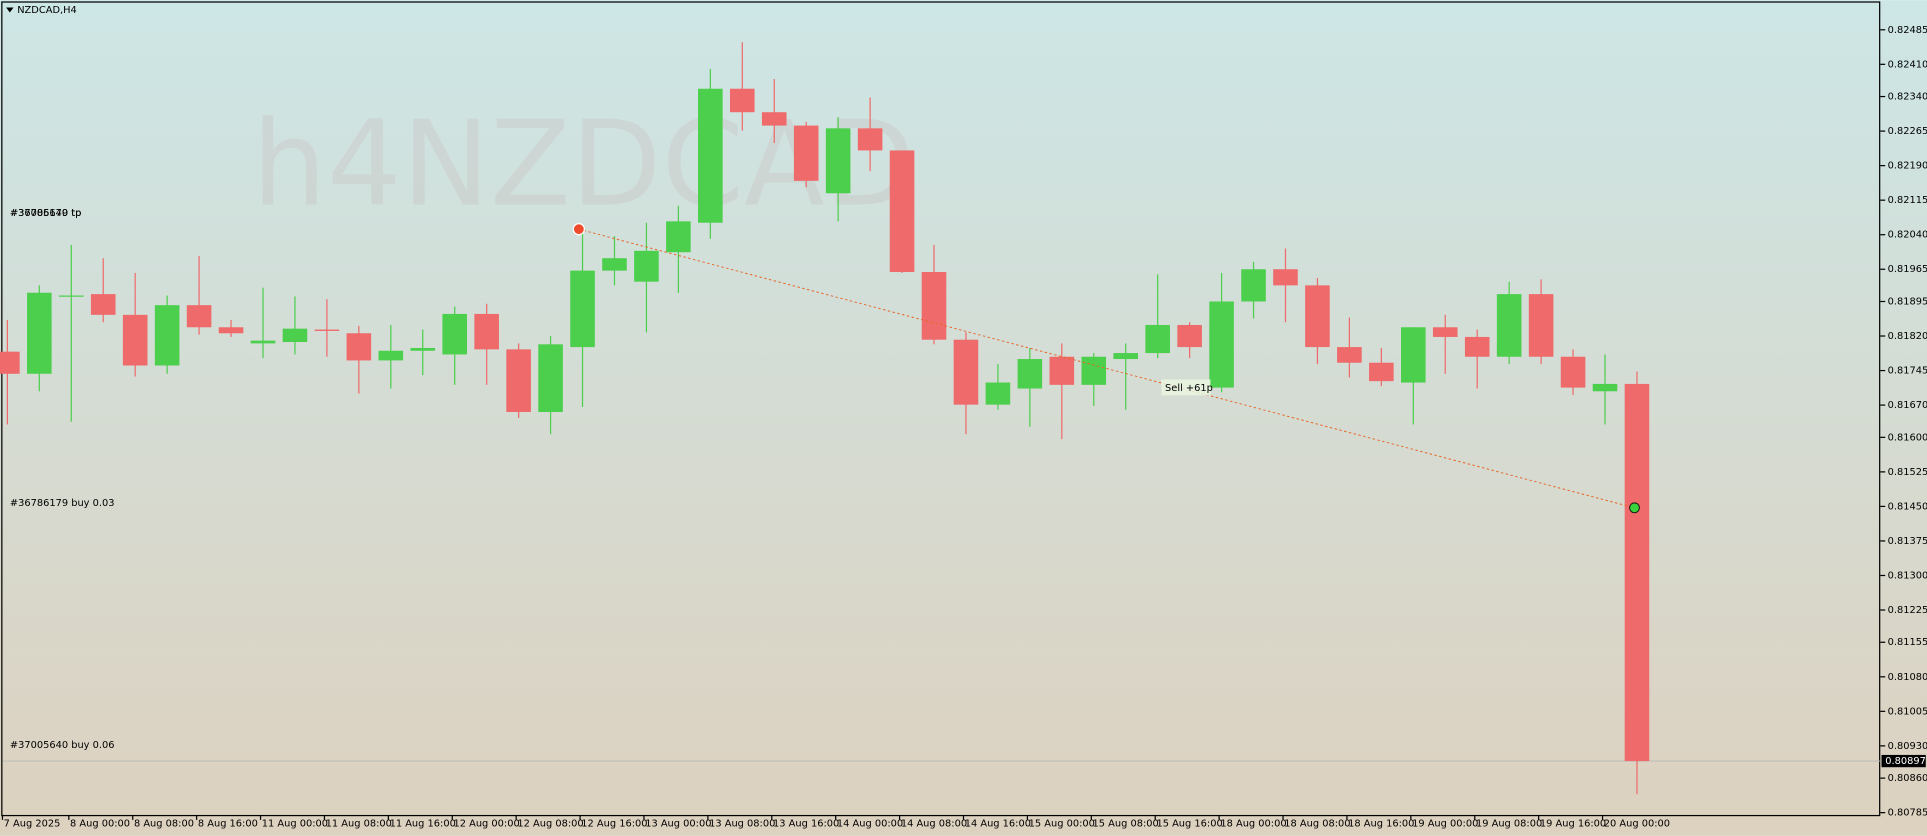 This screenshot has height=836, width=1927. Describe the element at coordinates (164, 824) in the screenshot. I see `x-tick-label: 8 Aug 08:00` at that location.